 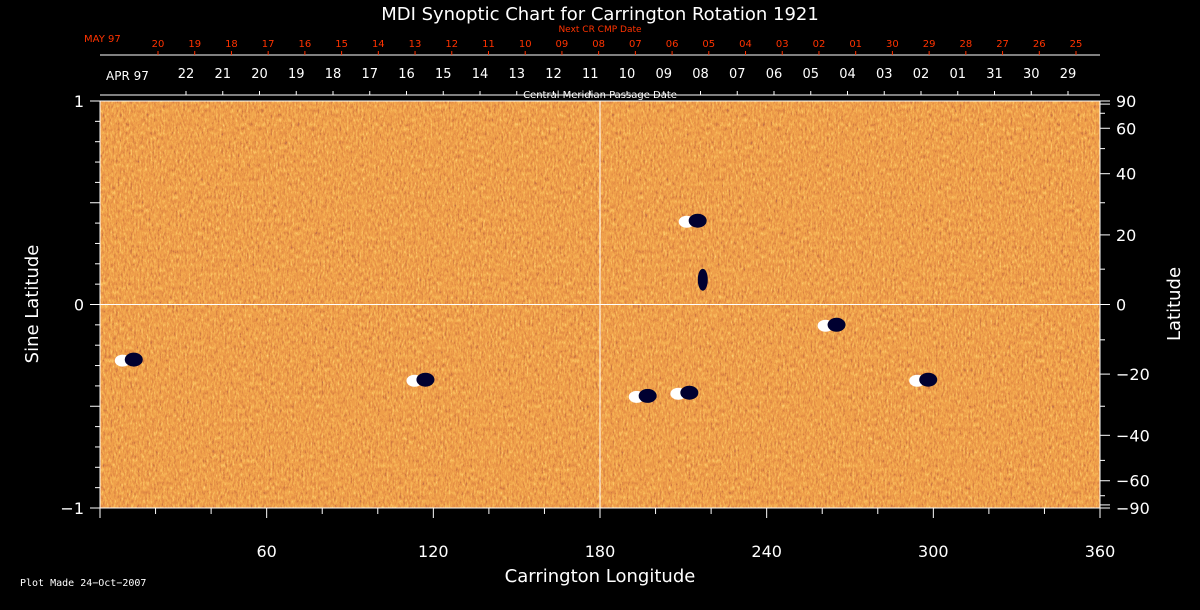 I want to click on y-left-tick-label: −1, so click(x=72, y=508).